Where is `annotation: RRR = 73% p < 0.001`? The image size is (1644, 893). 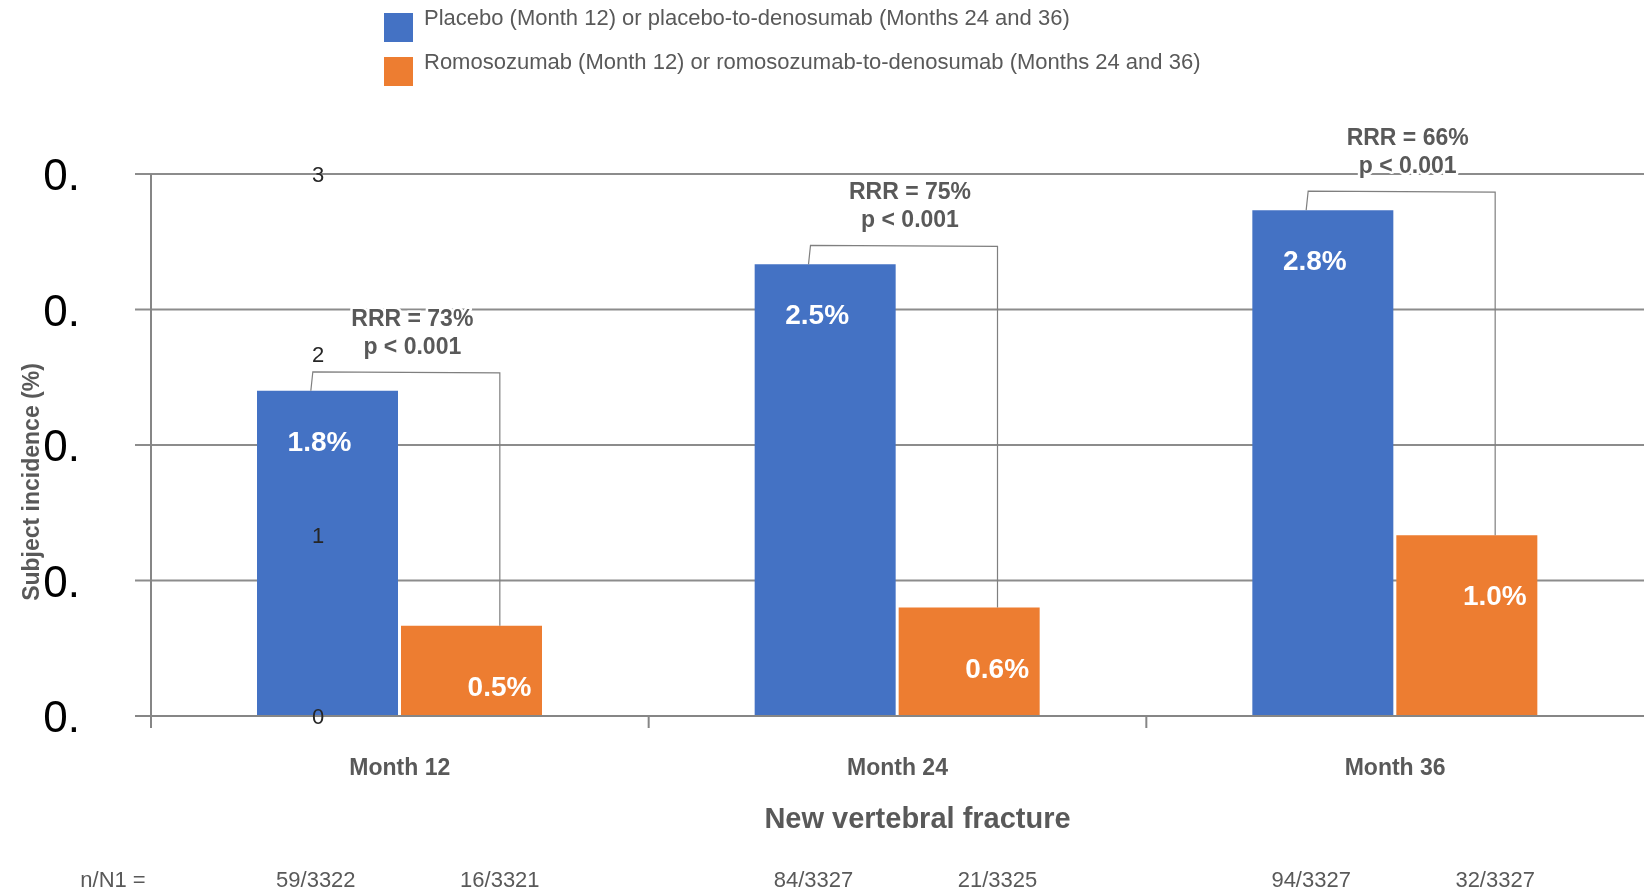
annotation: RRR = 73% p < 0.001 is located at coordinates (412, 331).